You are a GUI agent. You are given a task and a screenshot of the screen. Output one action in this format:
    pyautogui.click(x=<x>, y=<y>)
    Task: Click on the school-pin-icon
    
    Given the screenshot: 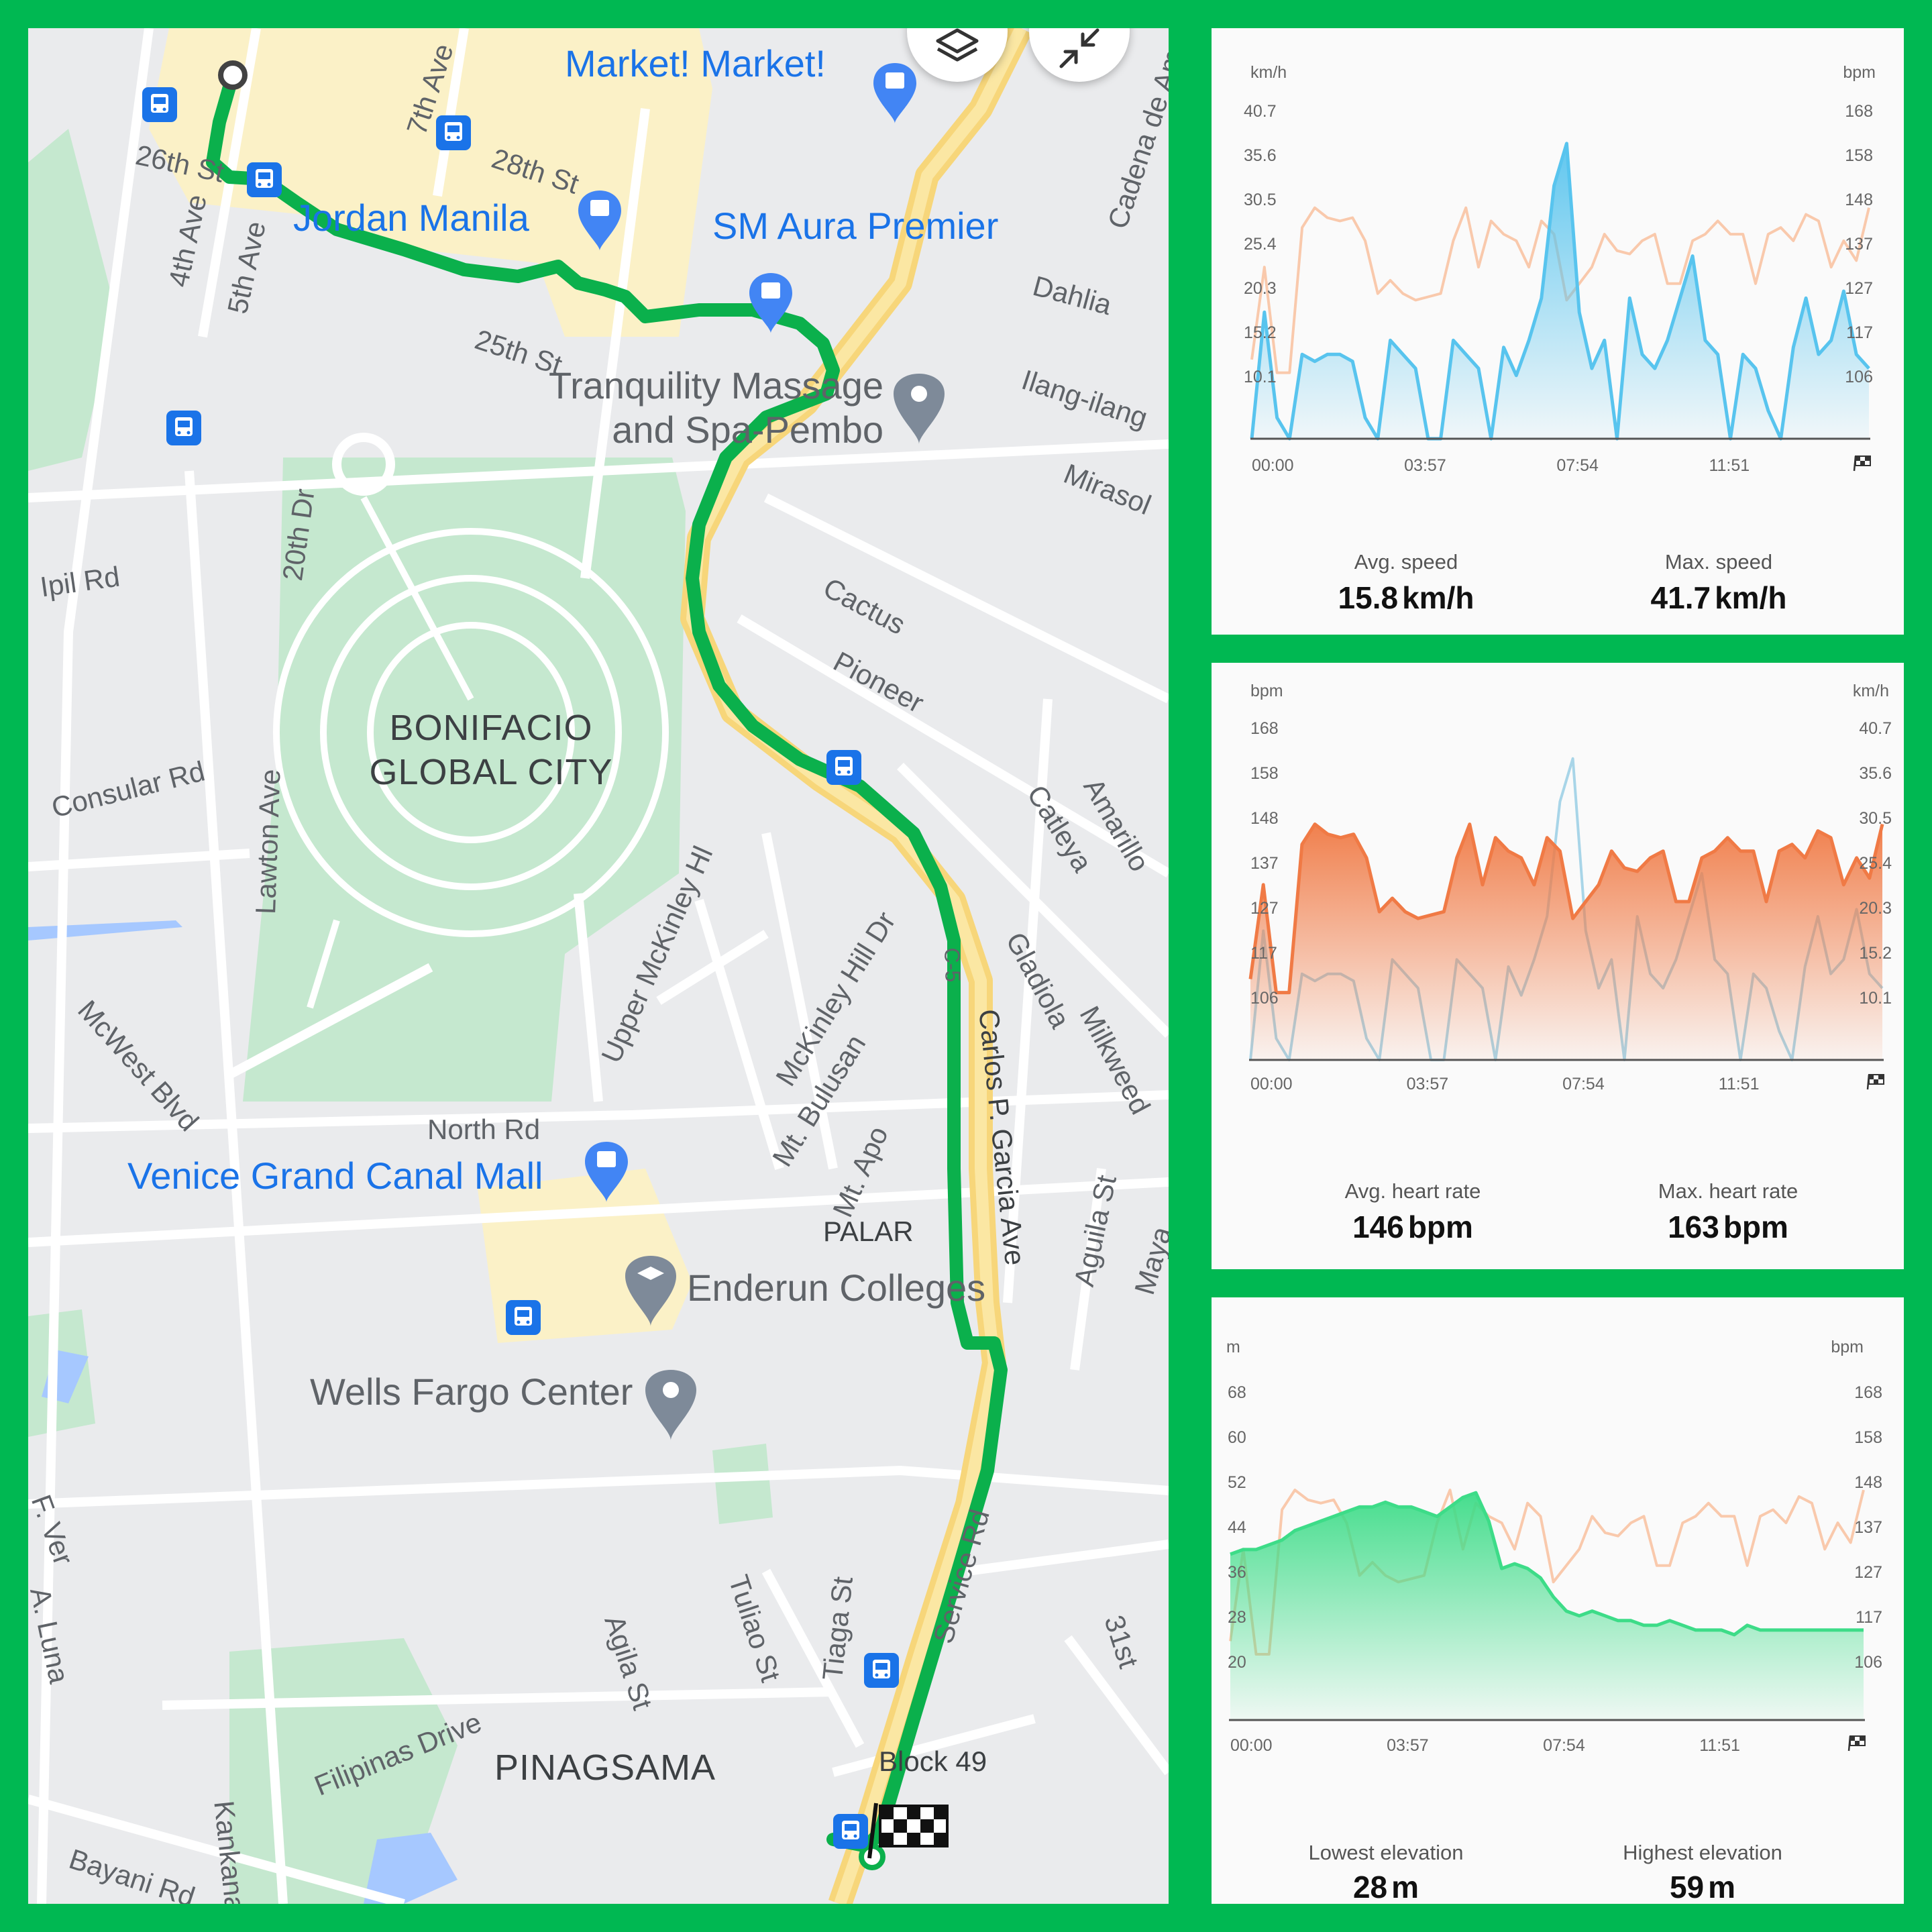 What is the action you would take?
    pyautogui.click(x=650, y=1291)
    